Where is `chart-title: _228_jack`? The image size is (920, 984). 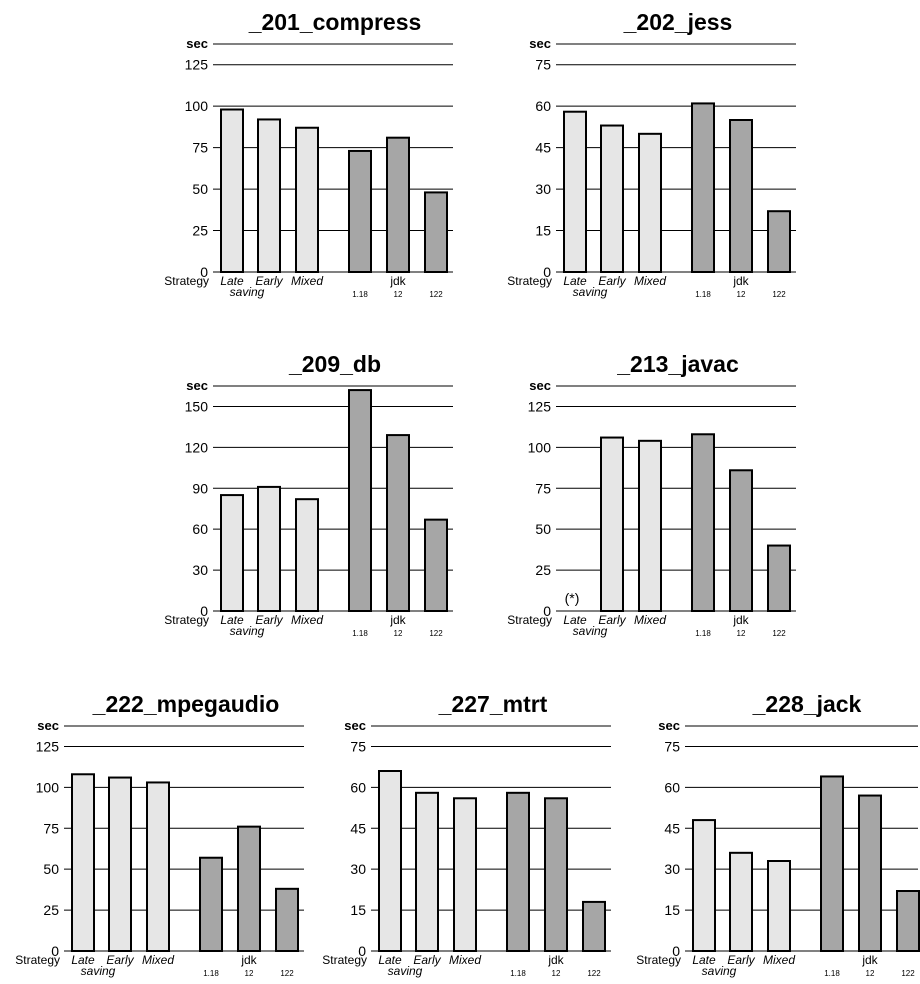 chart-title: _228_jack is located at coordinates (807, 704).